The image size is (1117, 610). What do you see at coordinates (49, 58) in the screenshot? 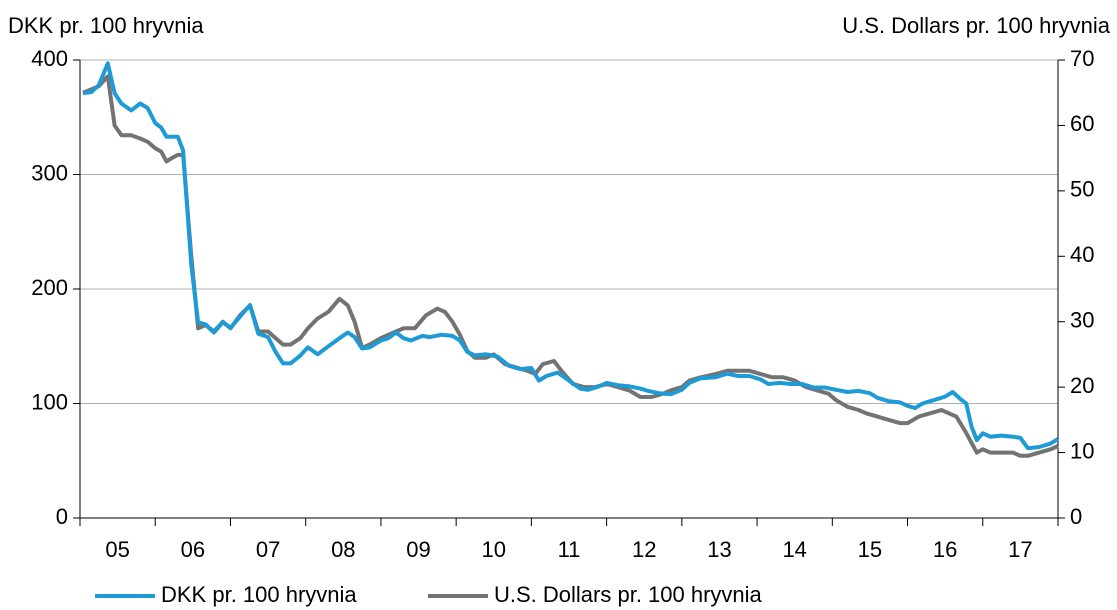
I see `y-tick-label: 400` at bounding box center [49, 58].